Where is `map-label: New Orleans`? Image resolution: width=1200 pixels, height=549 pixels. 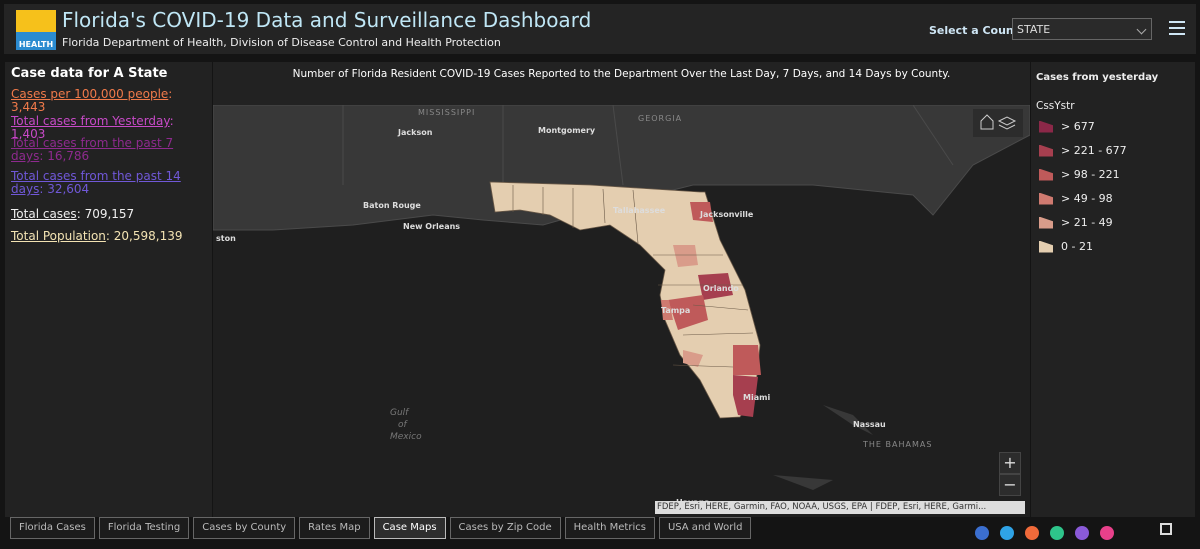 map-label: New Orleans is located at coordinates (431, 226).